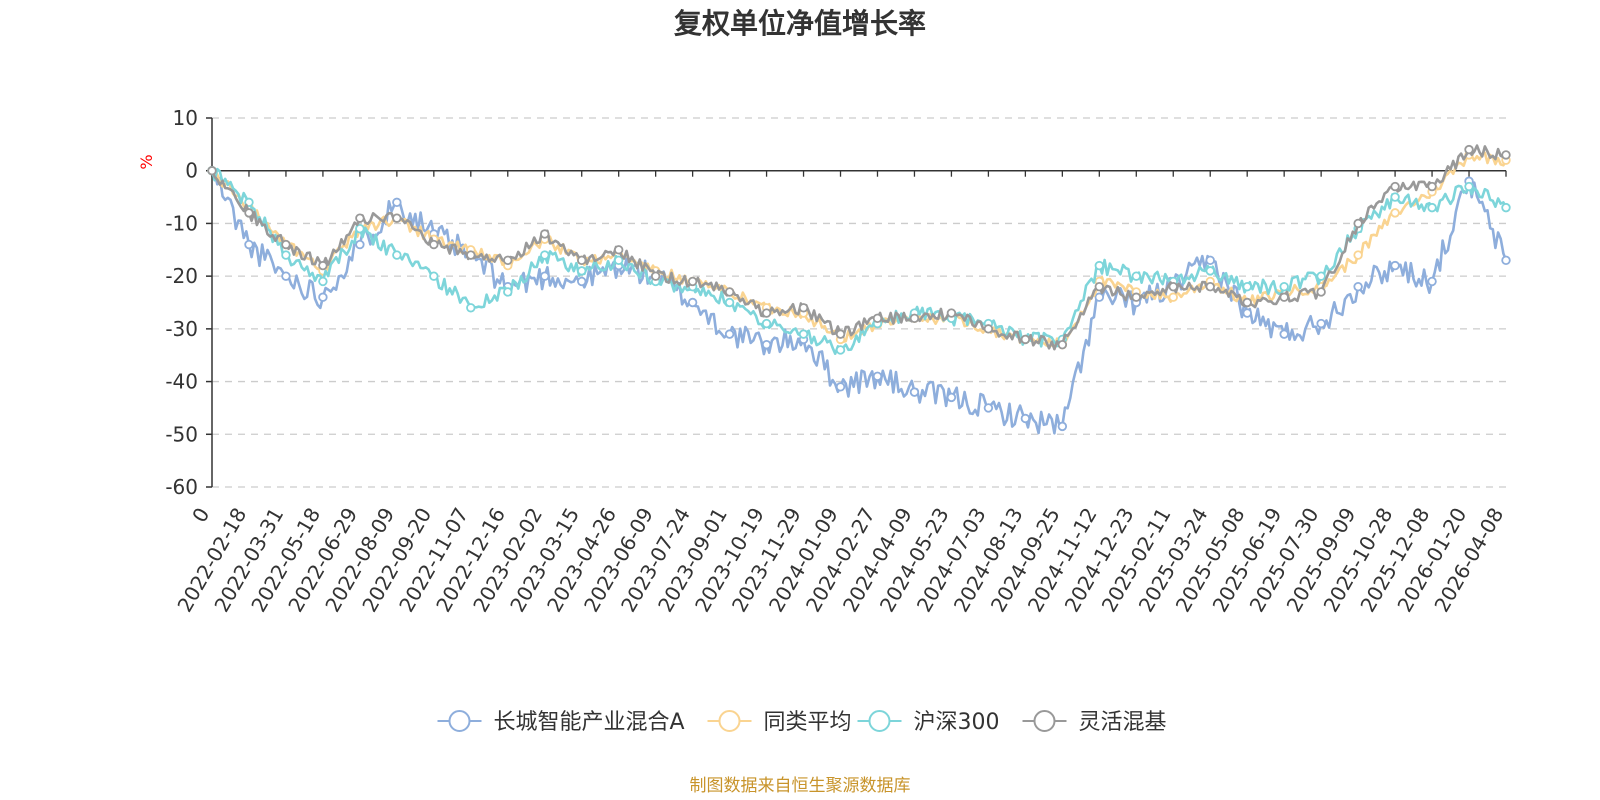 Image resolution: width=1600 pixels, height=800 pixels. Describe the element at coordinates (1123, 722) in the screenshot. I see `legend-label: 灵活混基` at that location.